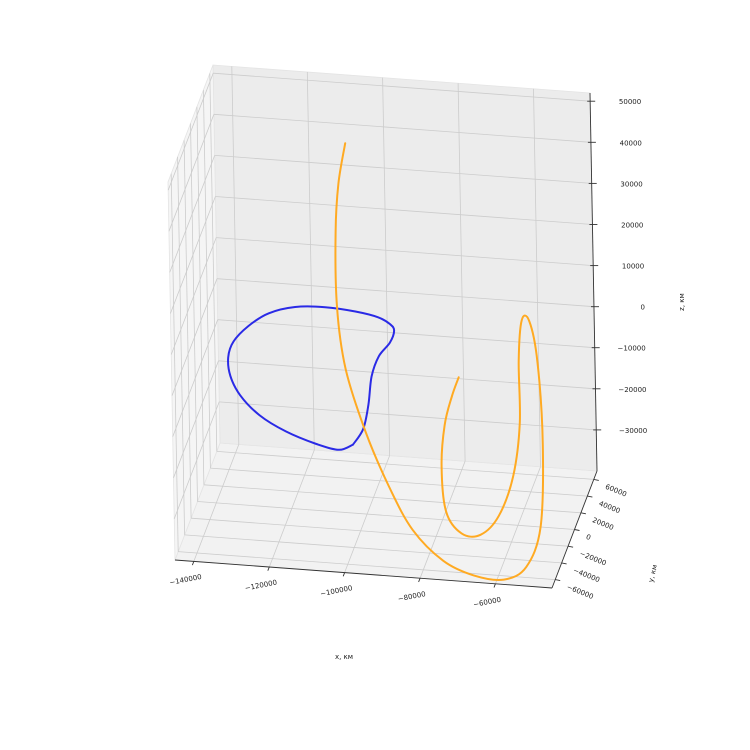 The height and width of the screenshot is (750, 750). I want to click on x-tick-label: −140000, so click(186, 580).